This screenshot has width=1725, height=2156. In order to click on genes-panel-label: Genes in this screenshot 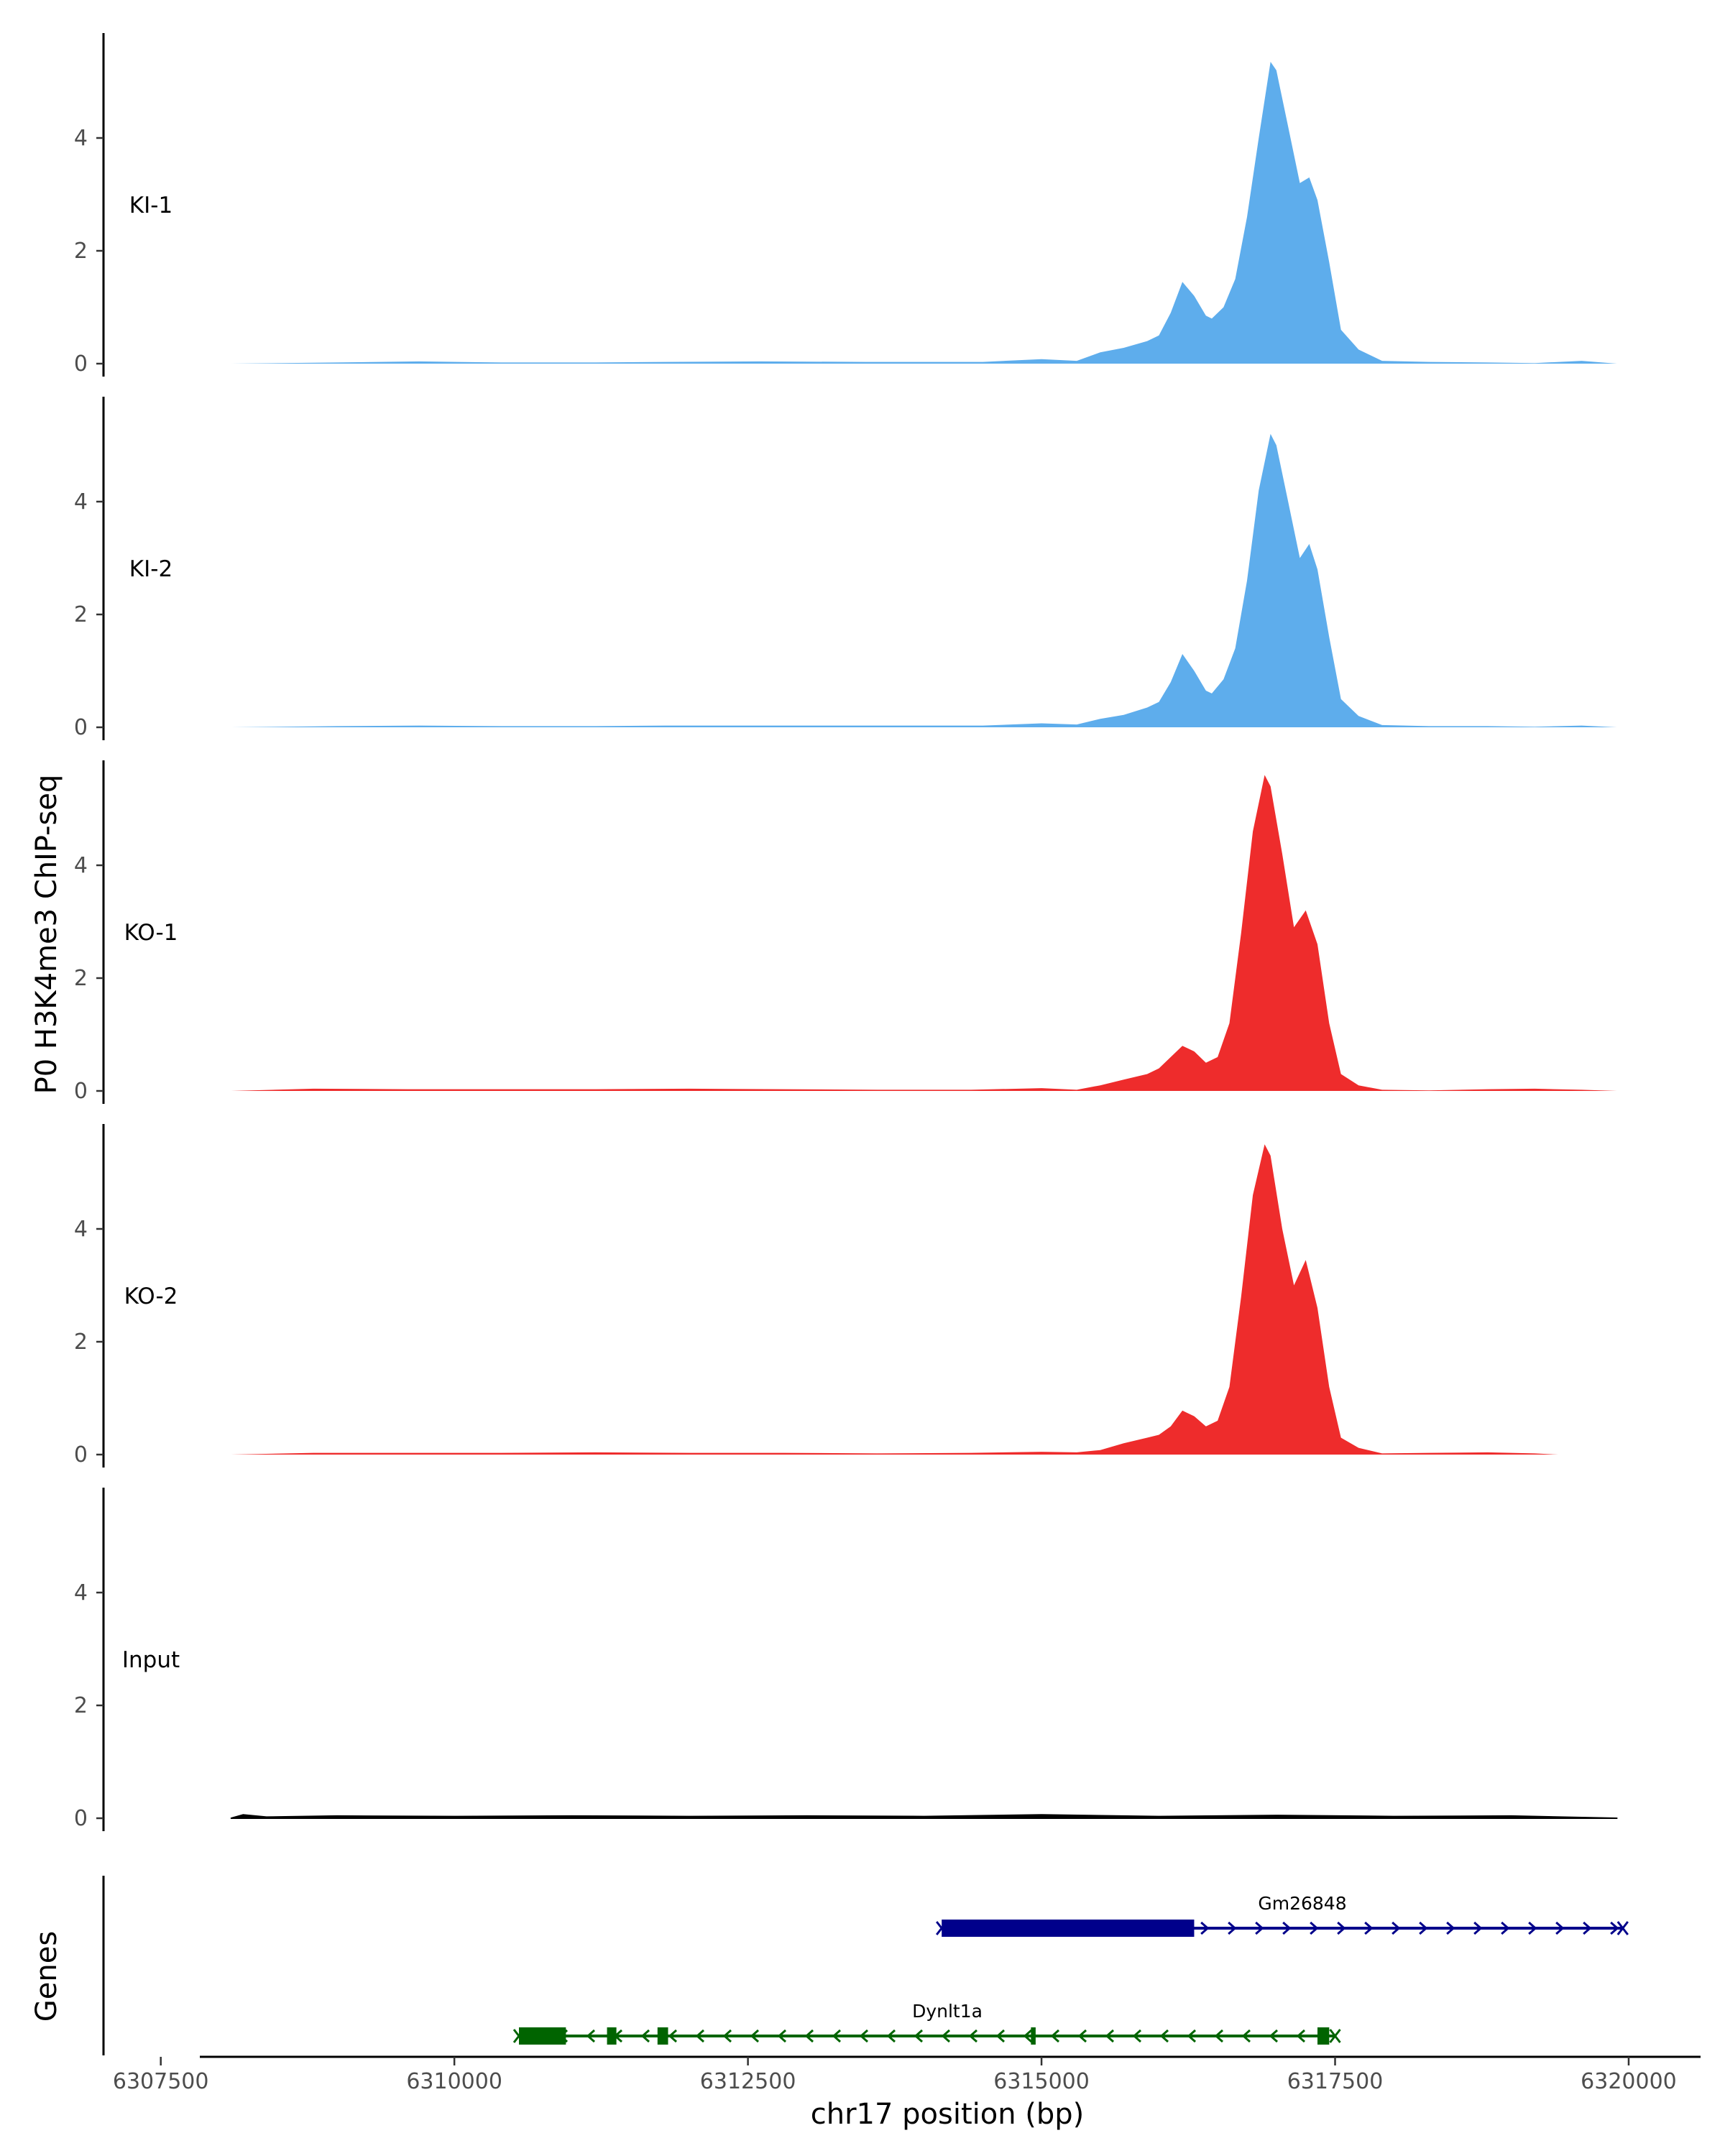, I will do `click(46, 1977)`.